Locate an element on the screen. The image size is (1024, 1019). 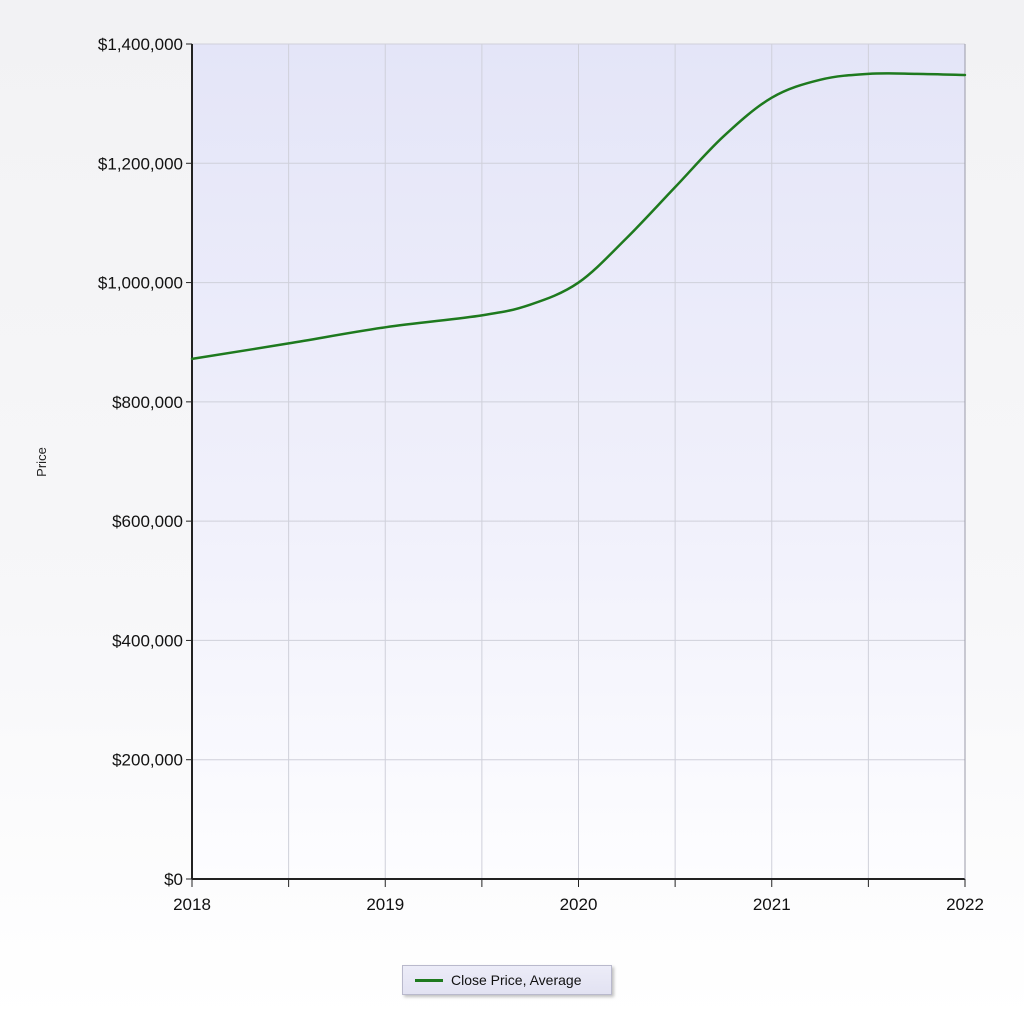
y-tick-label: $1,200,000 is located at coordinates (140, 163).